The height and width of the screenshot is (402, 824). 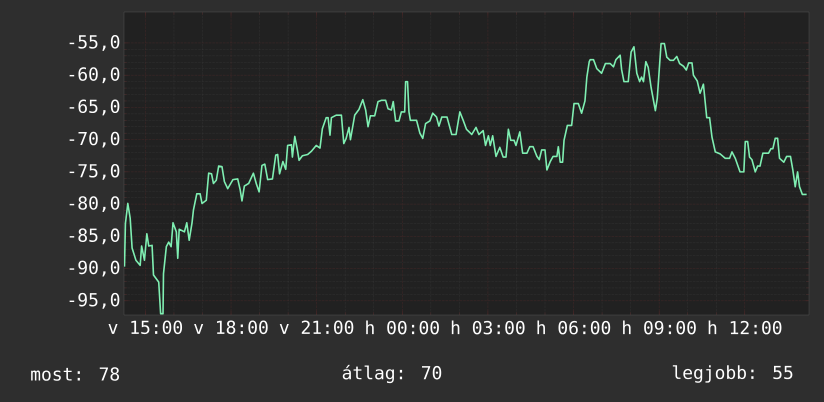 I want to click on y-tick-label: -90,0, so click(x=95, y=268).